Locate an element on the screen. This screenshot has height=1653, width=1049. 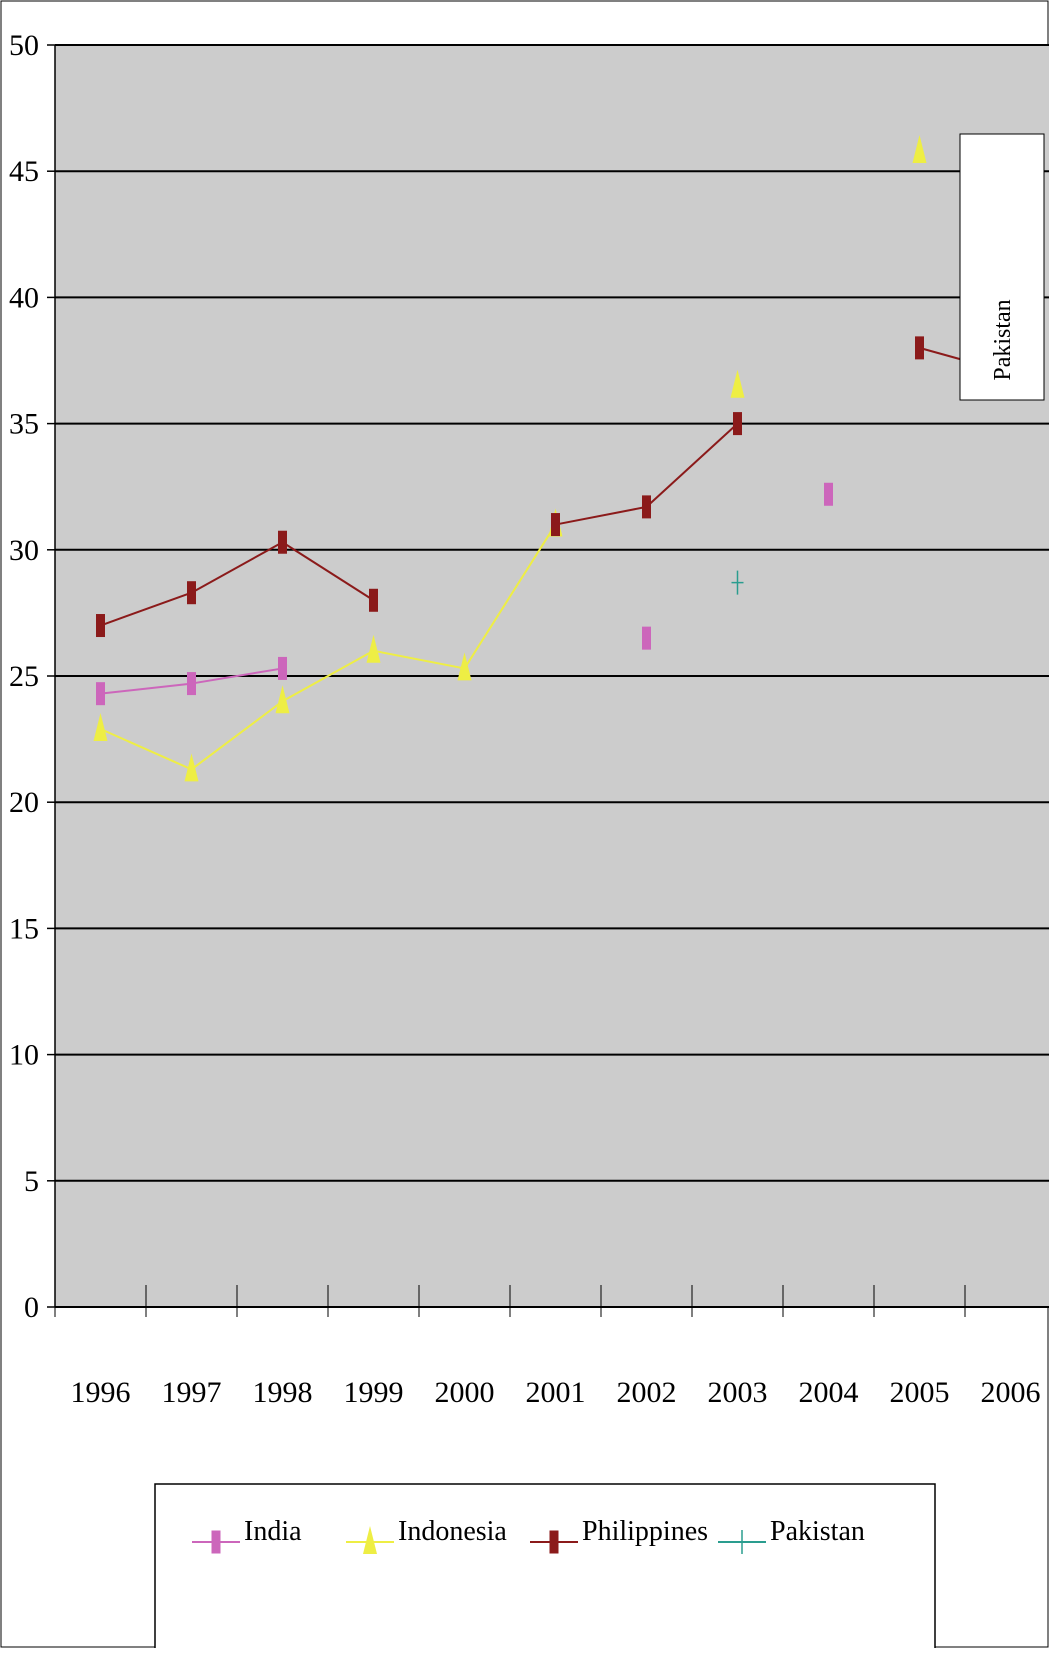
x-tick-label: 1999 is located at coordinates (374, 1392).